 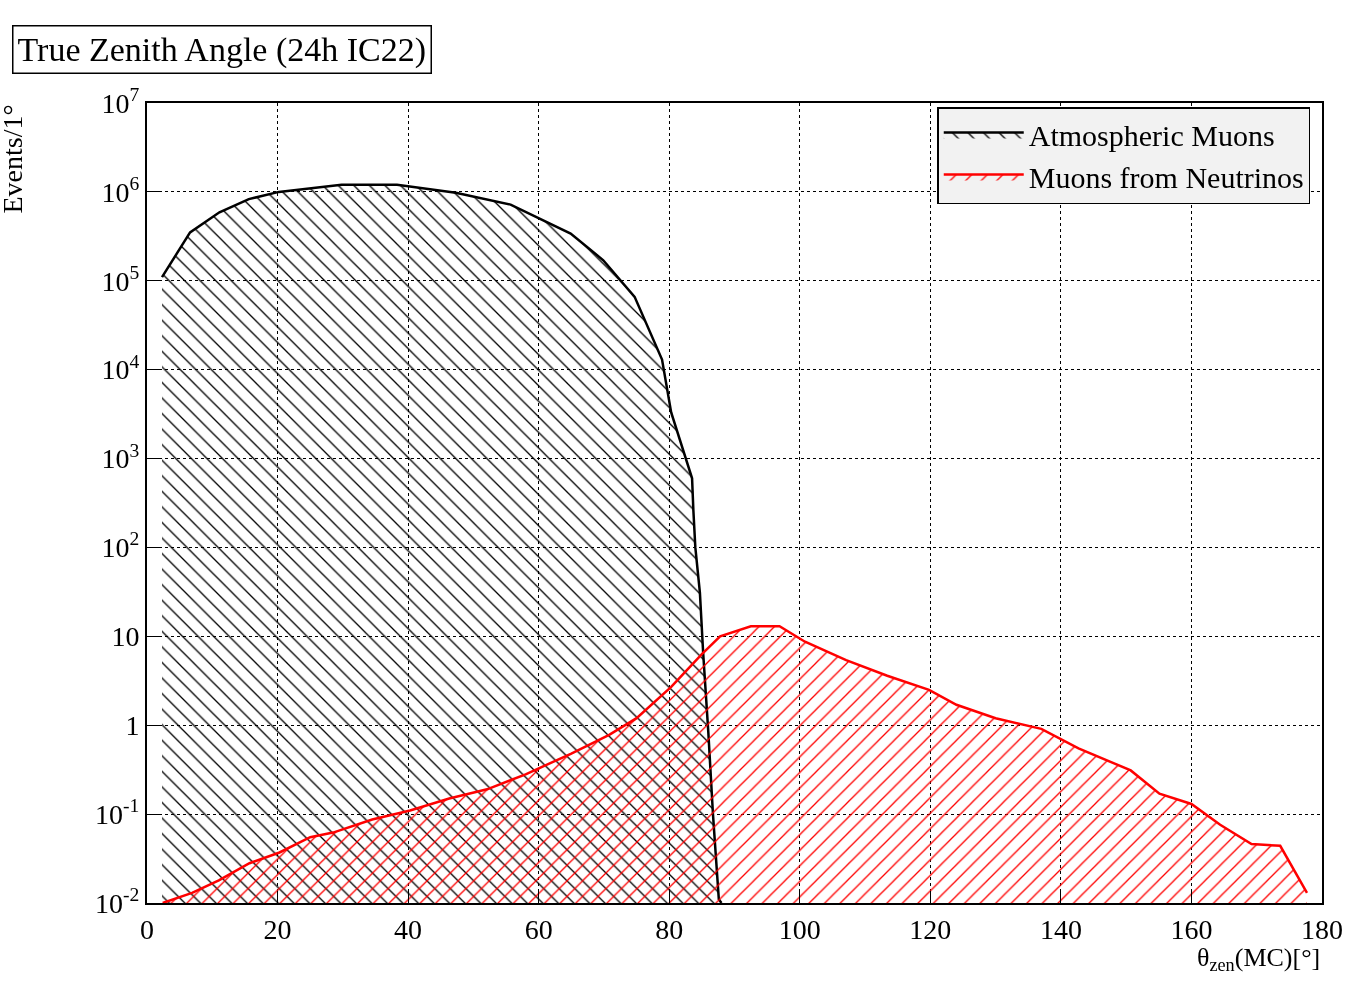 I want to click on y-tick-label: 10$^{-2}$, so click(x=117, y=901).